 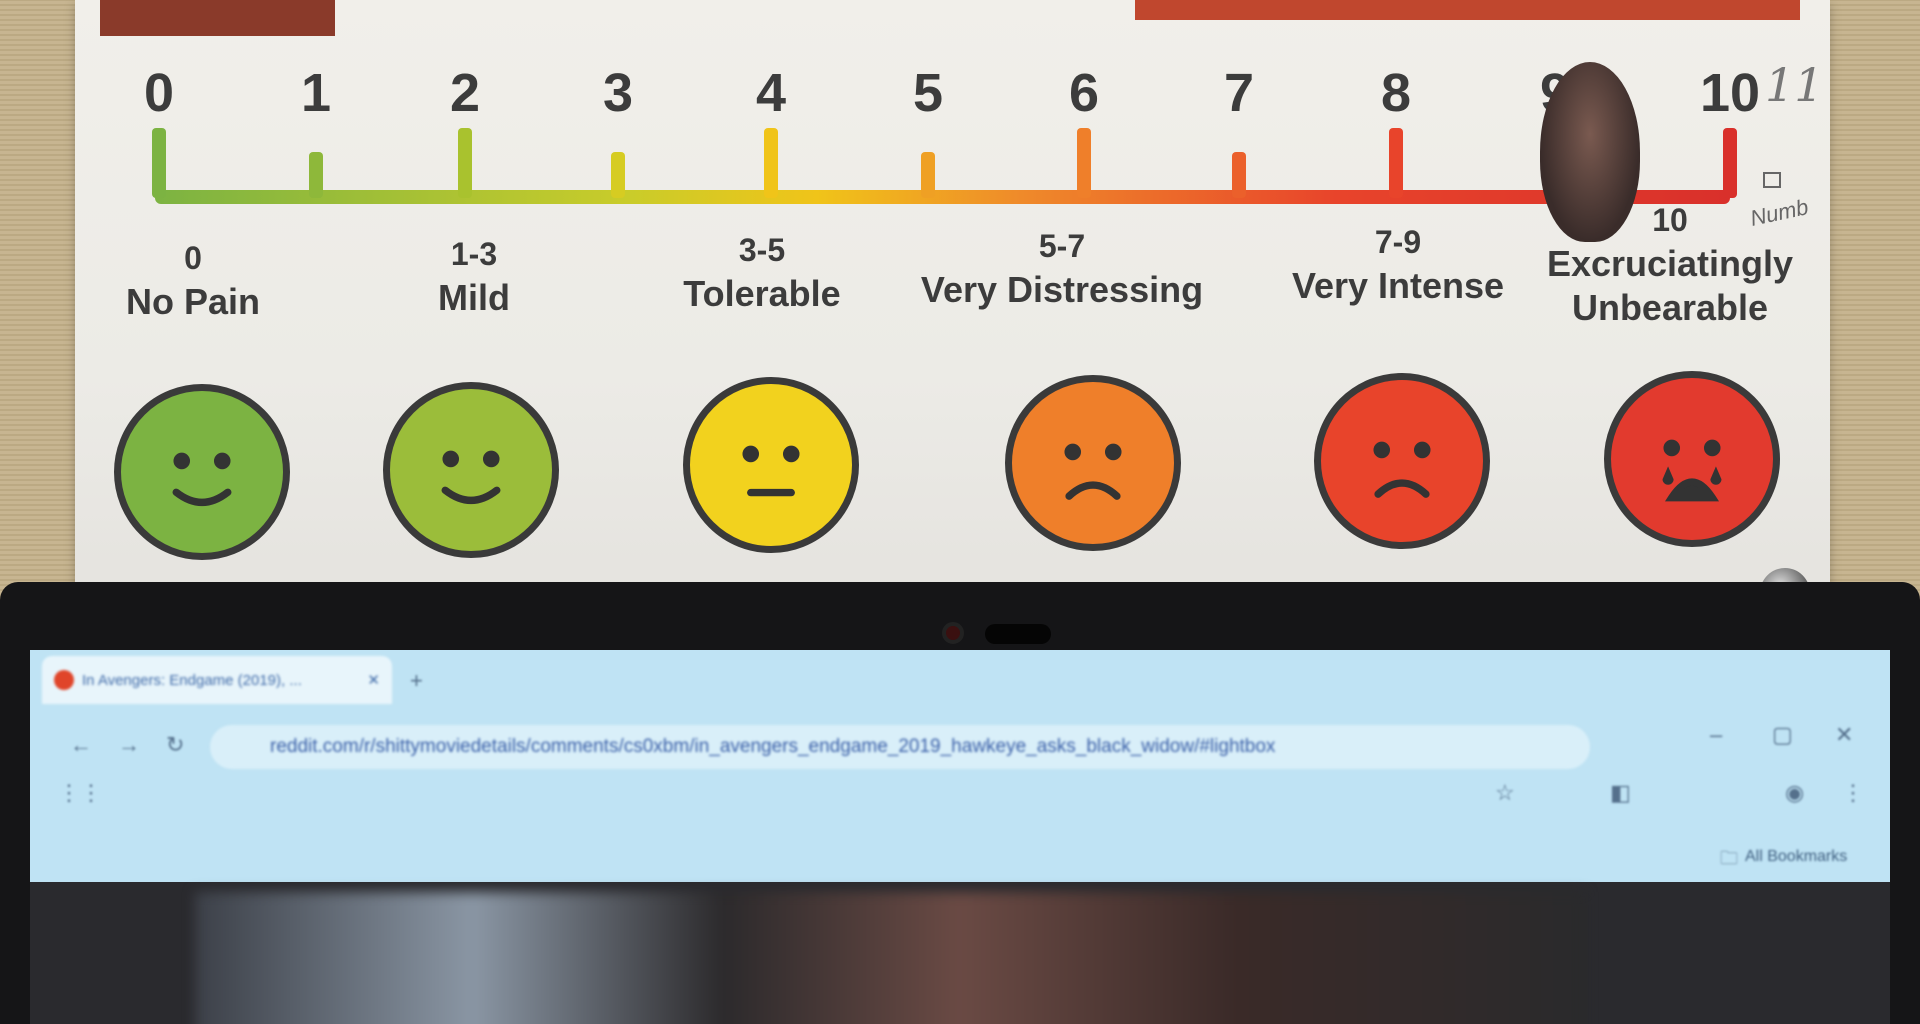 What do you see at coordinates (474, 276) in the screenshot?
I see `pain-category: 1-3 Mild` at bounding box center [474, 276].